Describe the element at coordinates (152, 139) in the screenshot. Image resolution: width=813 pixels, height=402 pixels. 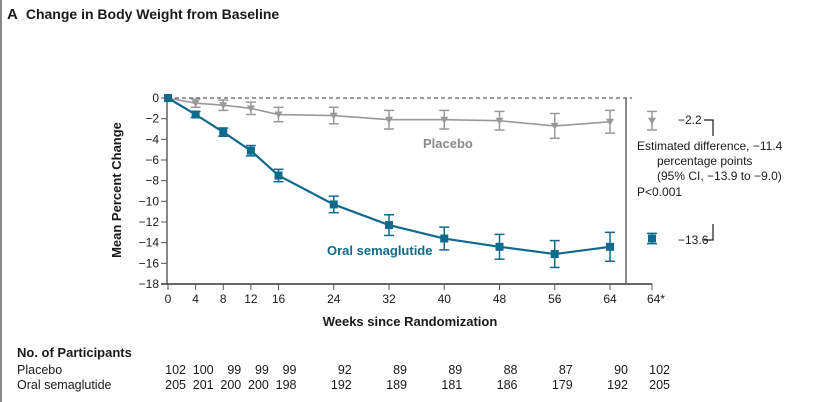
I see `y-tick-label: −4` at that location.